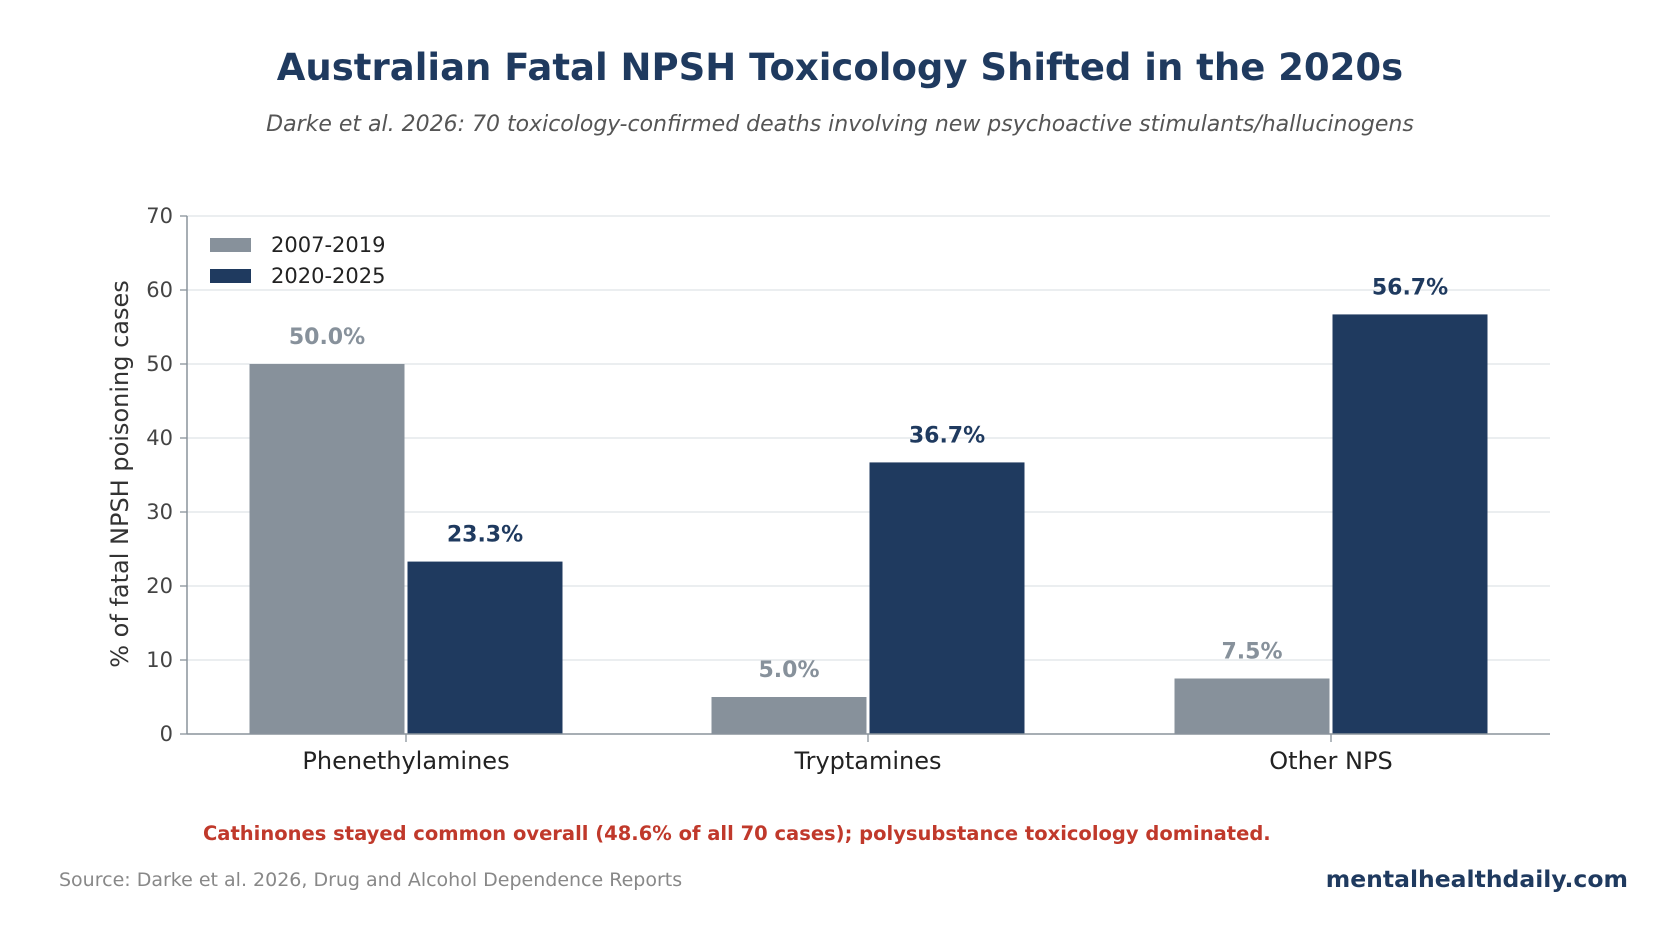 The image size is (1680, 928). I want to click on legend-label: 2007-2019, so click(328, 245).